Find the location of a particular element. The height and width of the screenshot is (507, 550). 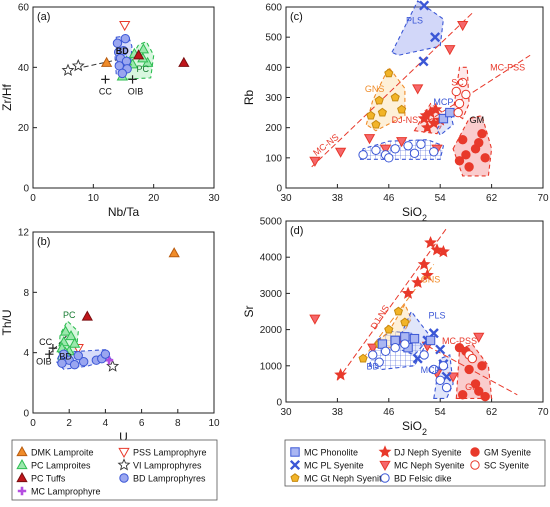

legend-label: VI Lamprophyres is located at coordinates (167, 465).